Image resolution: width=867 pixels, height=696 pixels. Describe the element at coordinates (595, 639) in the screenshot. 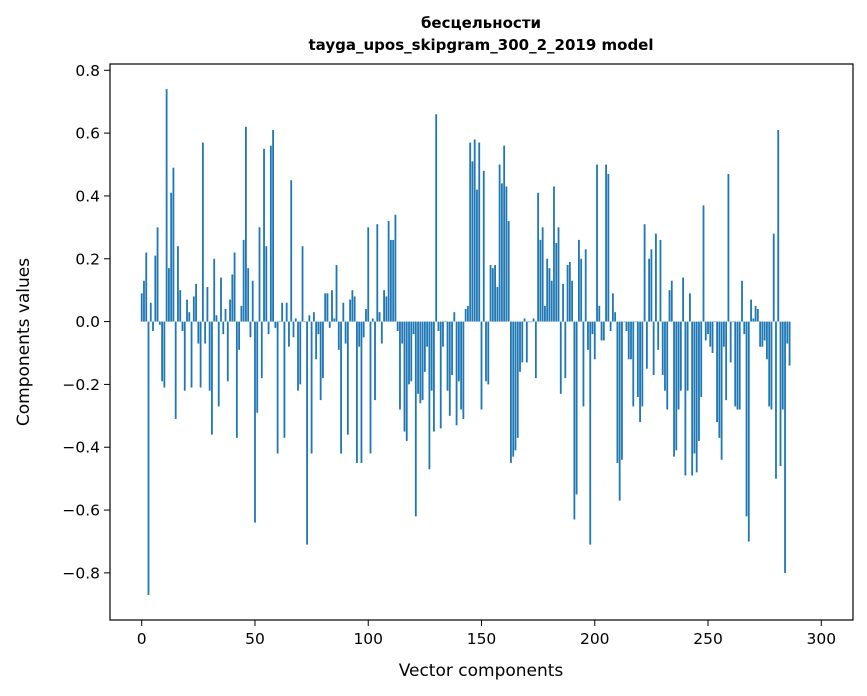

I see `x-tick-label: 200` at that location.